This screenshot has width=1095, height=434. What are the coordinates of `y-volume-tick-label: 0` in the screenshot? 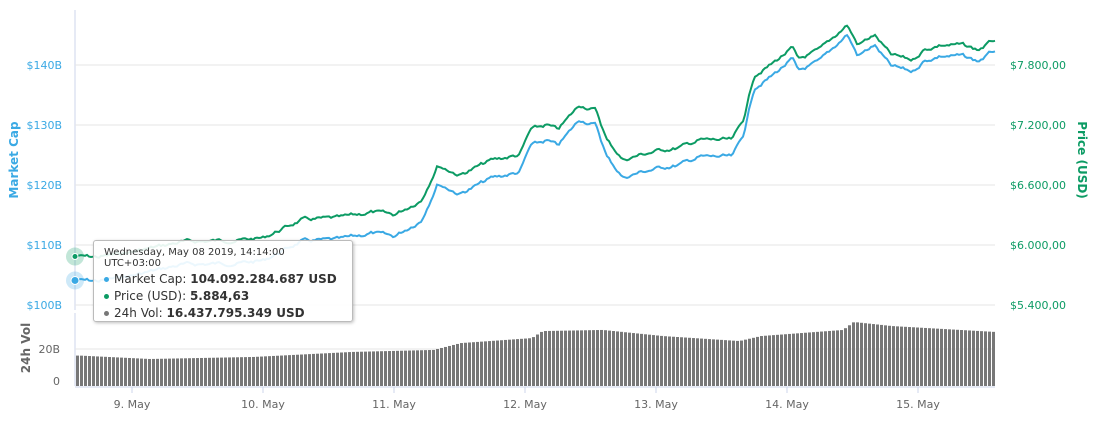 It's located at (56, 381).